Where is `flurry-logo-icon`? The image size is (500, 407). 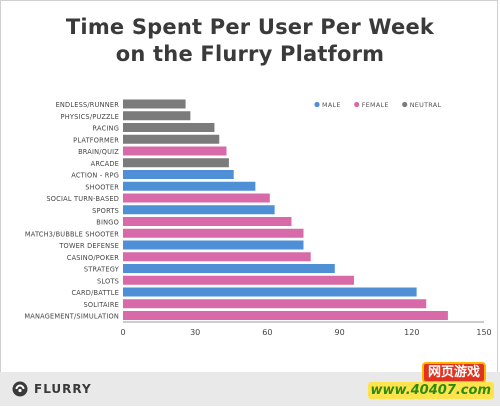 flurry-logo-icon is located at coordinates (20, 389).